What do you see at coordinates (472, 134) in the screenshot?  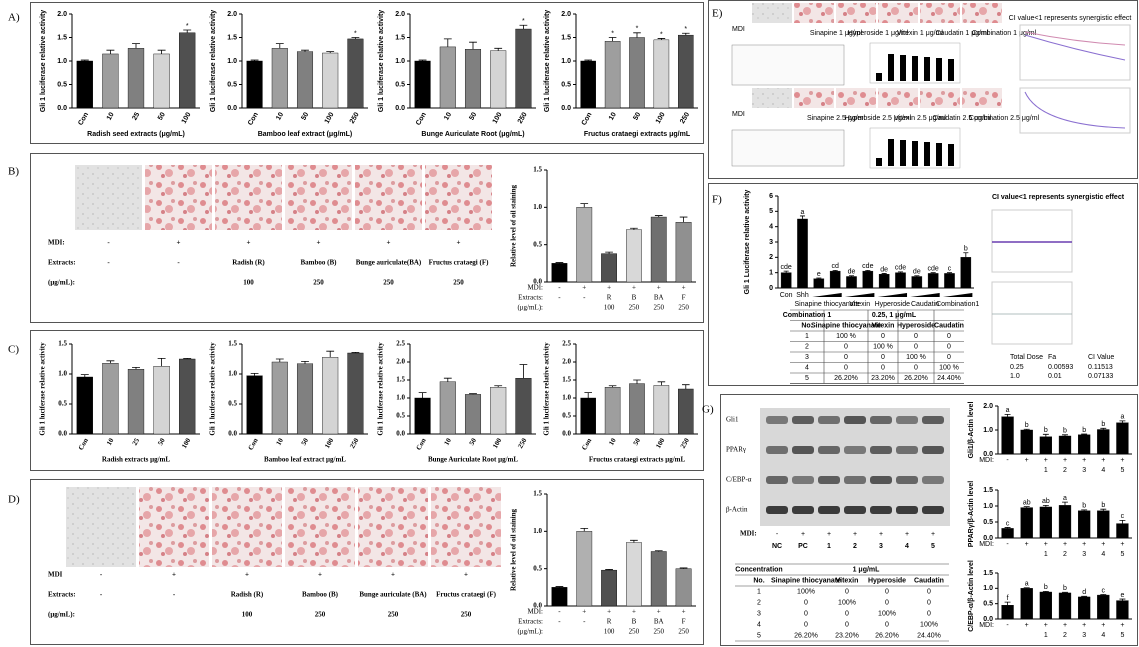 I see `x-axis-label: Bunge Auriculate Root (μg/mL)` at bounding box center [472, 134].